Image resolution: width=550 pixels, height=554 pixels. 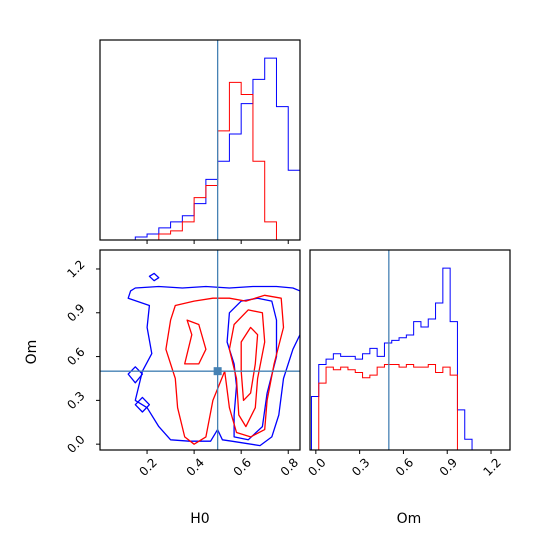 What do you see at coordinates (199, 519) in the screenshot?
I see `x-axis-label-h0: H0` at bounding box center [199, 519].